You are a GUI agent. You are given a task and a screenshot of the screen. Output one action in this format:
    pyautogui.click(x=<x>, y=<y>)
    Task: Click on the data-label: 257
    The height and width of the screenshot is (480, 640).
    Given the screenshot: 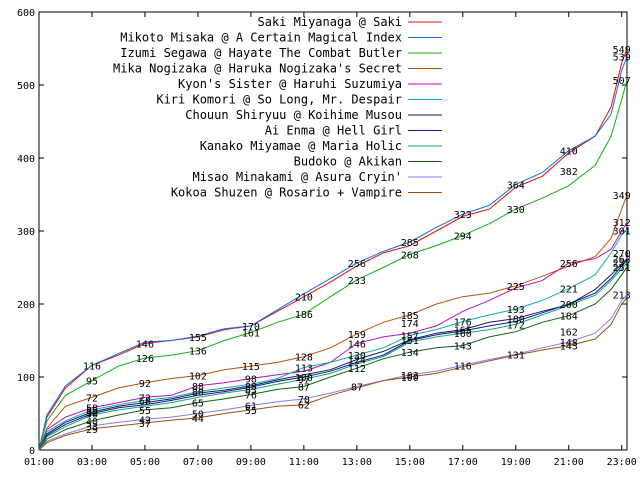 What is the action you would take?
    pyautogui.click(x=622, y=263)
    